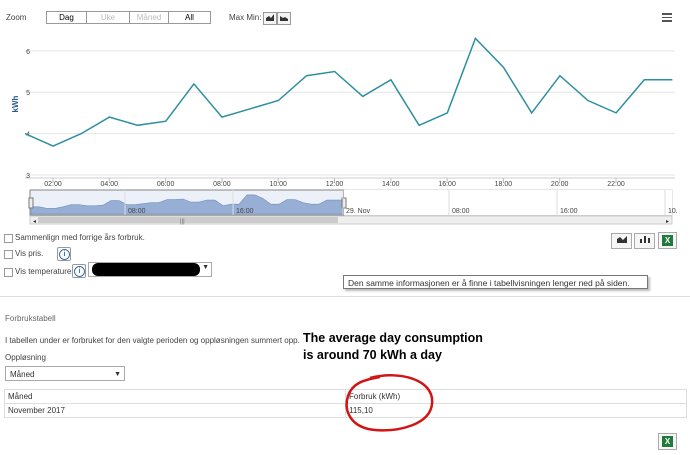 The width and height of the screenshot is (690, 455). What do you see at coordinates (667, 17) in the screenshot?
I see `hamburger-menu-icon` at bounding box center [667, 17].